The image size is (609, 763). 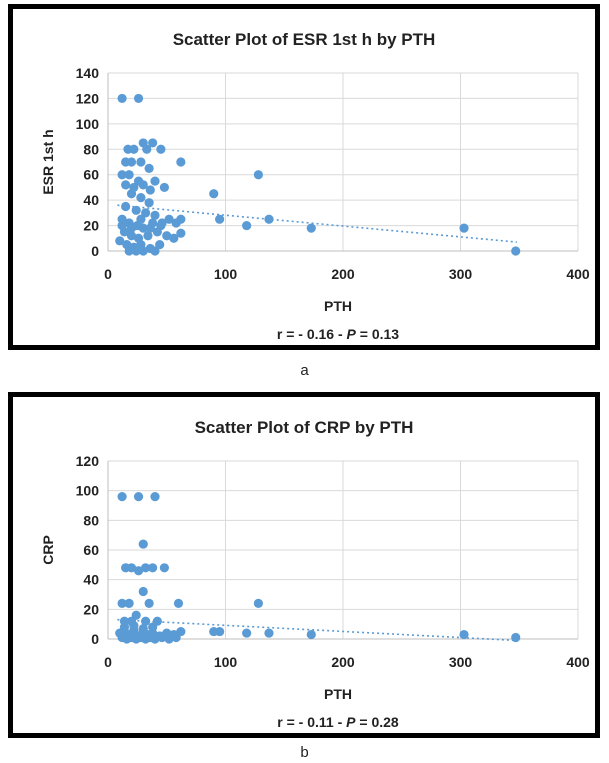 What do you see at coordinates (304, 370) in the screenshot?
I see `caption-a: a` at bounding box center [304, 370].